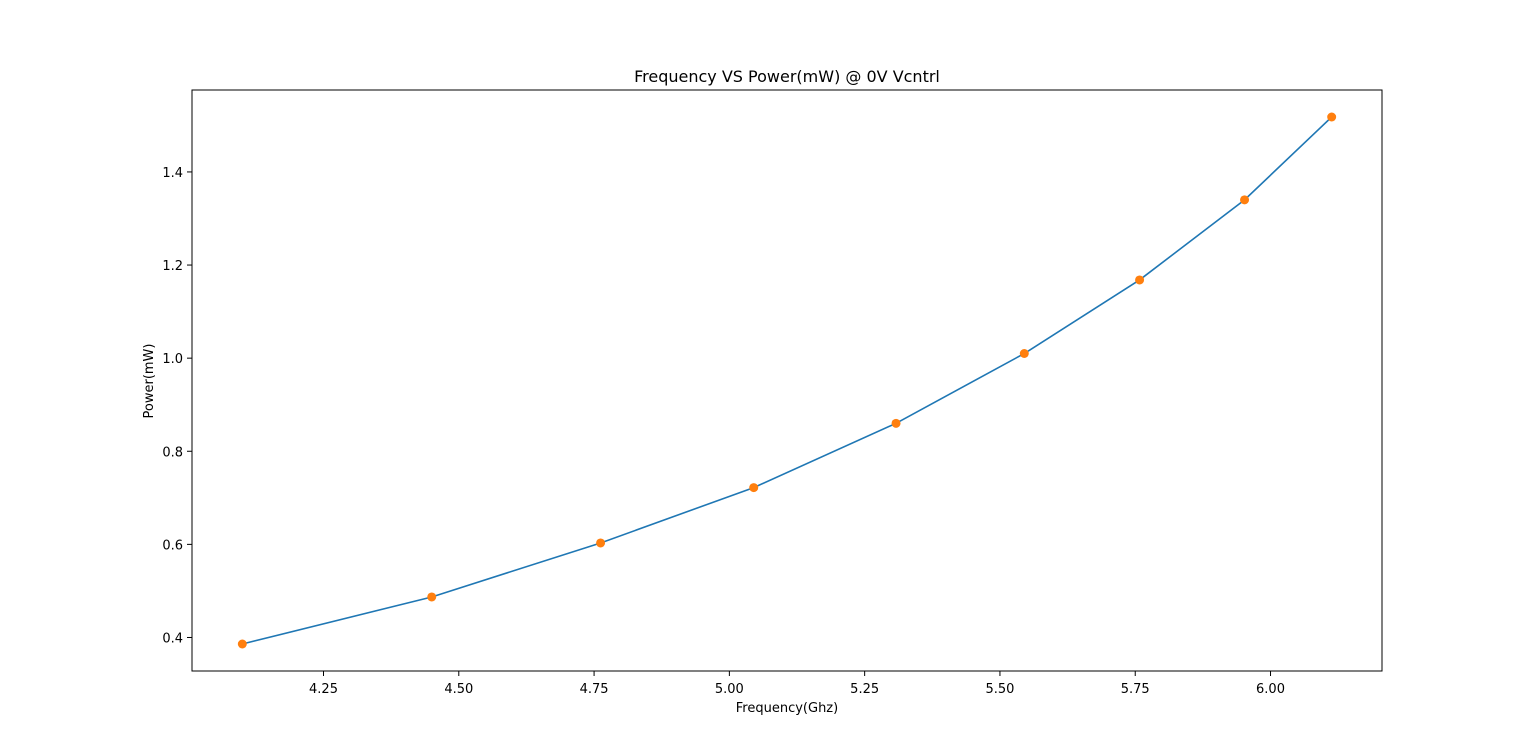  I want to click on x-tick-label: 4.75, so click(594, 689).